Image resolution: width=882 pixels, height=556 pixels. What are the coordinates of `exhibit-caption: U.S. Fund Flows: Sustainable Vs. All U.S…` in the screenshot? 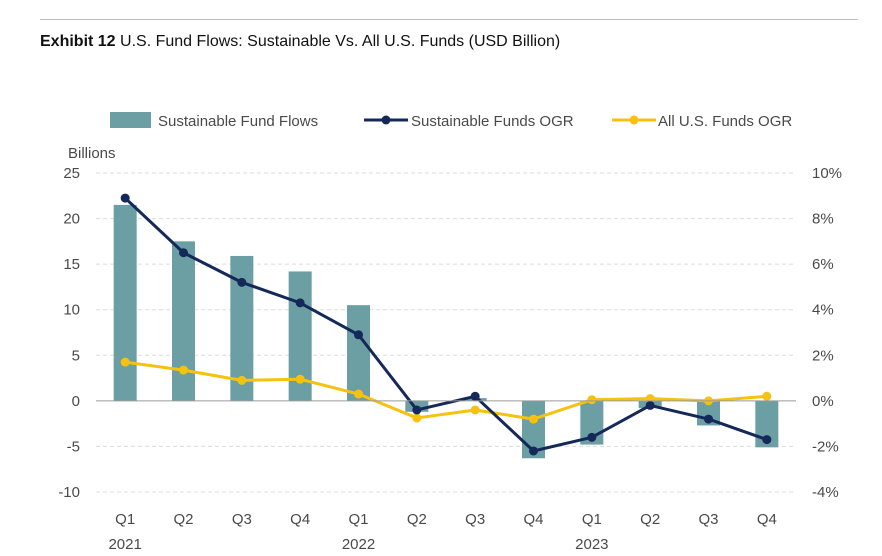 It's located at (340, 41).